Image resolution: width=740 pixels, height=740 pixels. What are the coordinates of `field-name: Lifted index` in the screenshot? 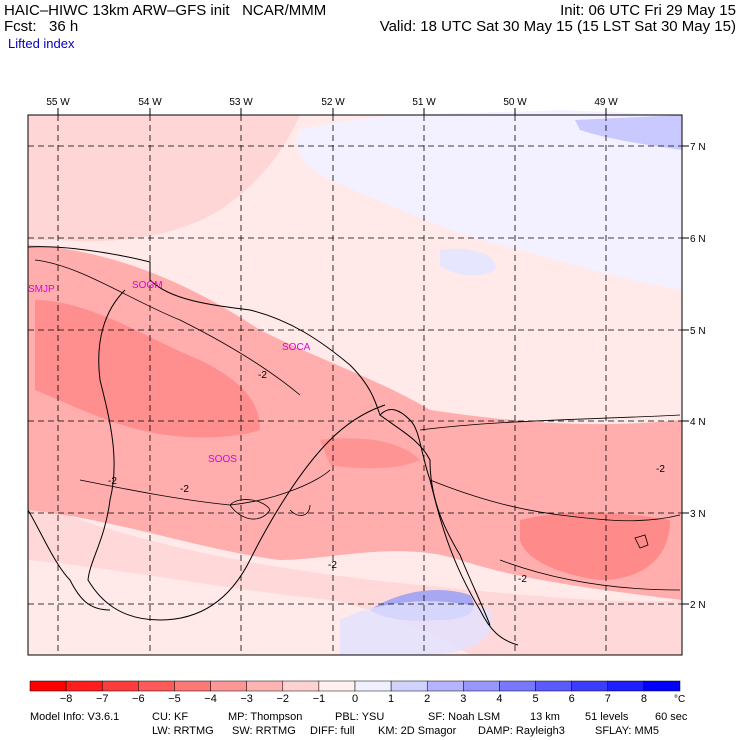 It's located at (41, 43).